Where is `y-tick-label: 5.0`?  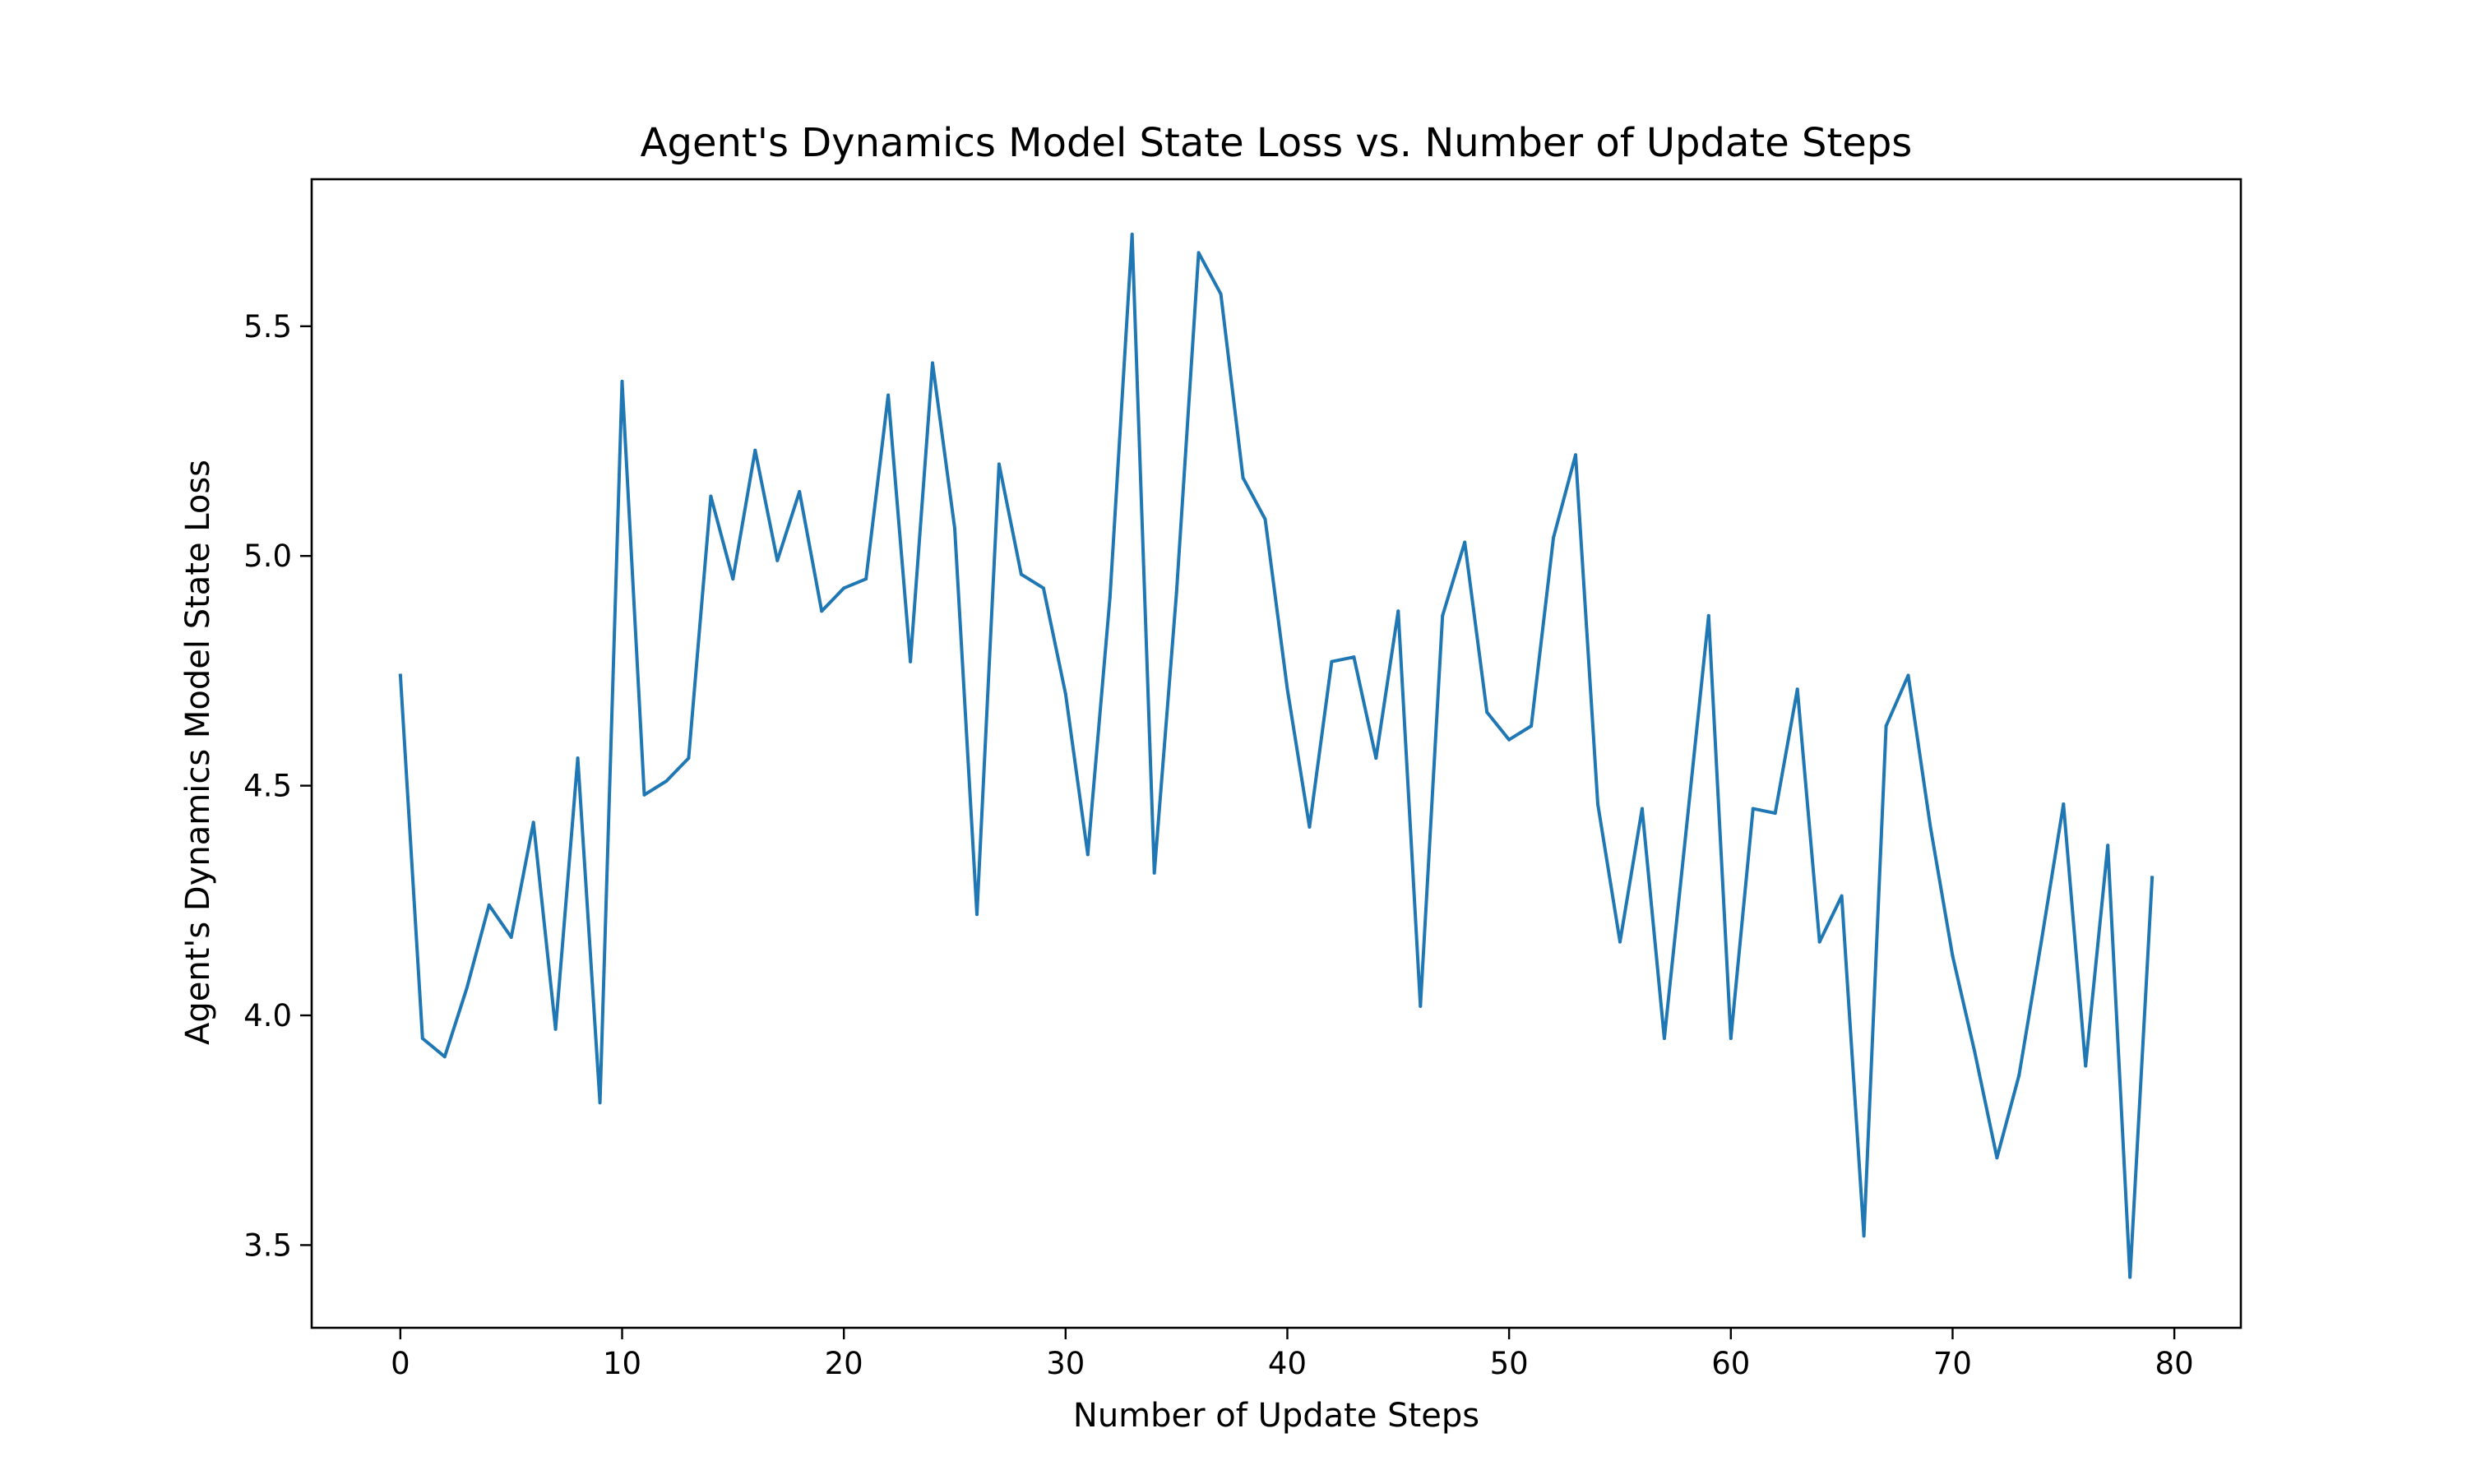 y-tick-label: 5.0 is located at coordinates (267, 556).